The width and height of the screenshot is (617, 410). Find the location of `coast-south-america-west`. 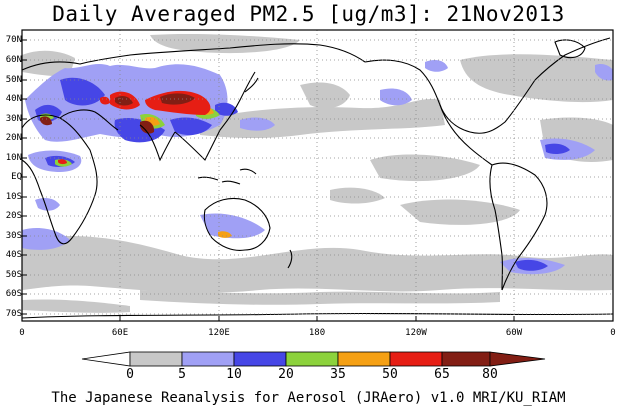

coast-south-america-west is located at coordinates (496, 227).